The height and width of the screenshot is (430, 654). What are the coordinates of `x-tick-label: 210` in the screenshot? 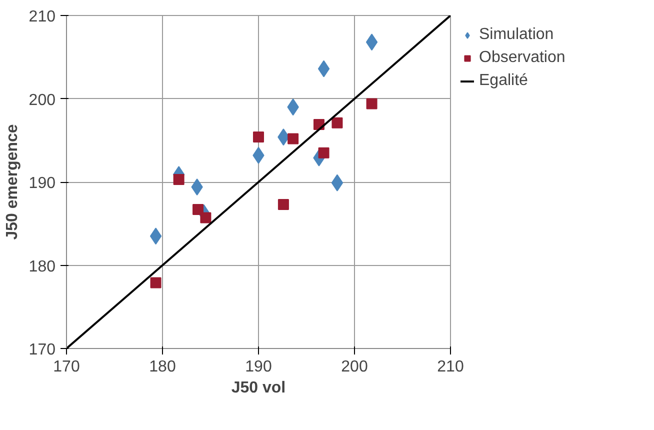 It's located at (450, 367).